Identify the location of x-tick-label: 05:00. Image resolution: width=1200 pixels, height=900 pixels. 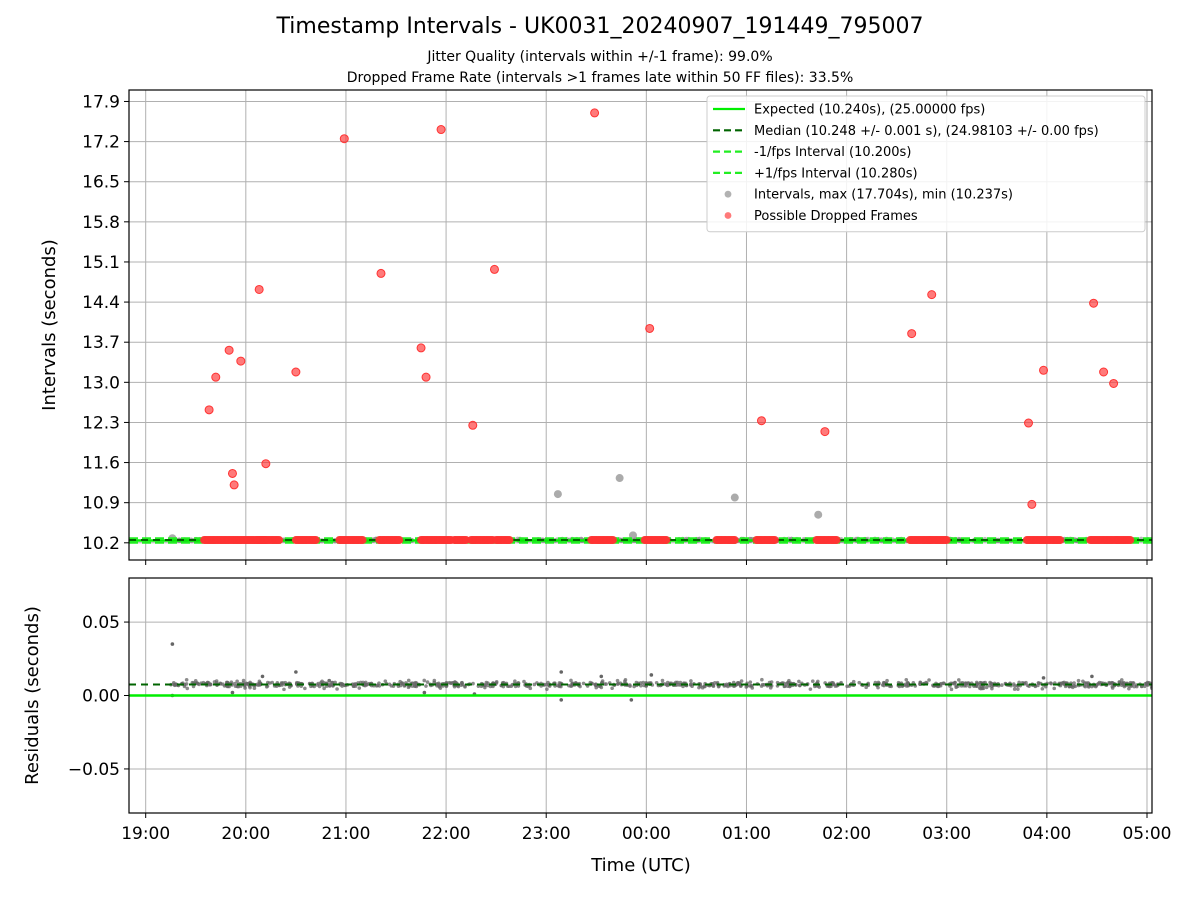
(1146, 834).